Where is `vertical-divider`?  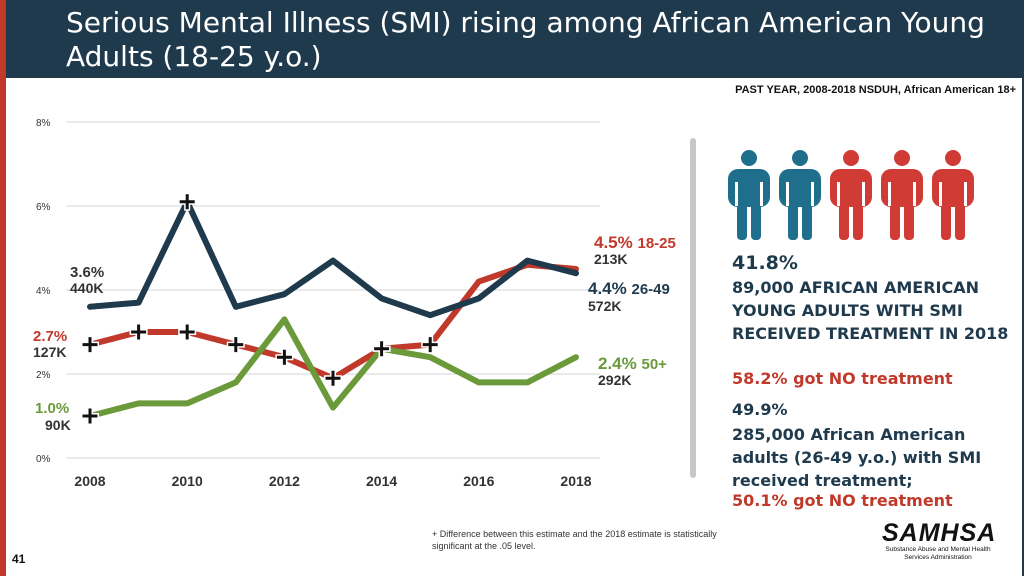
vertical-divider is located at coordinates (693, 308).